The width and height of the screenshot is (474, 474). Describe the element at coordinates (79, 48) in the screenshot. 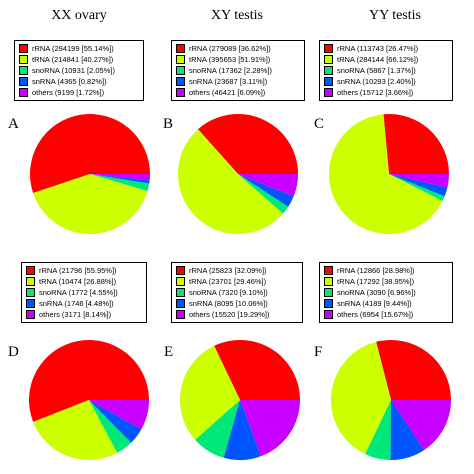

I see `legend-entry-rrna: rRNA (294199 [55.14%])` at that location.